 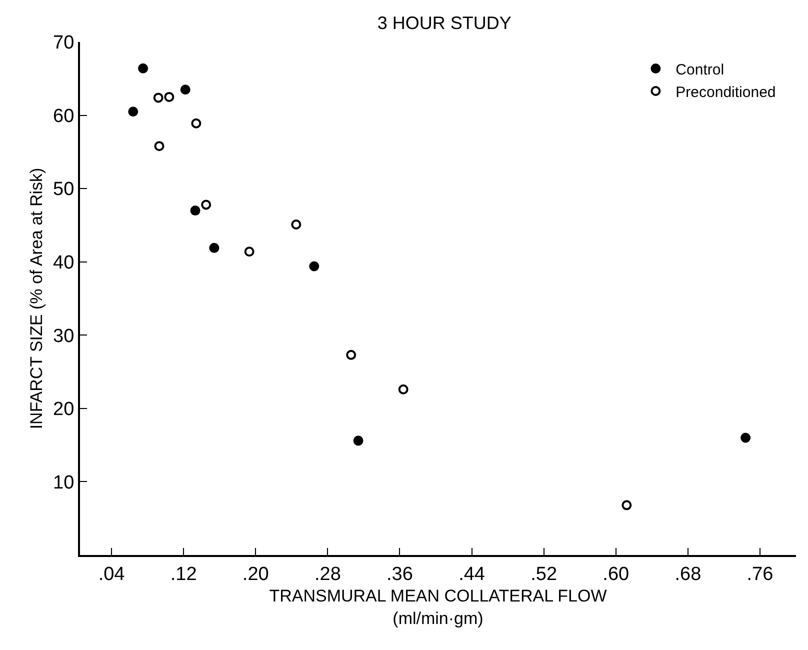 I want to click on x-tick-label: .68, so click(x=688, y=574).